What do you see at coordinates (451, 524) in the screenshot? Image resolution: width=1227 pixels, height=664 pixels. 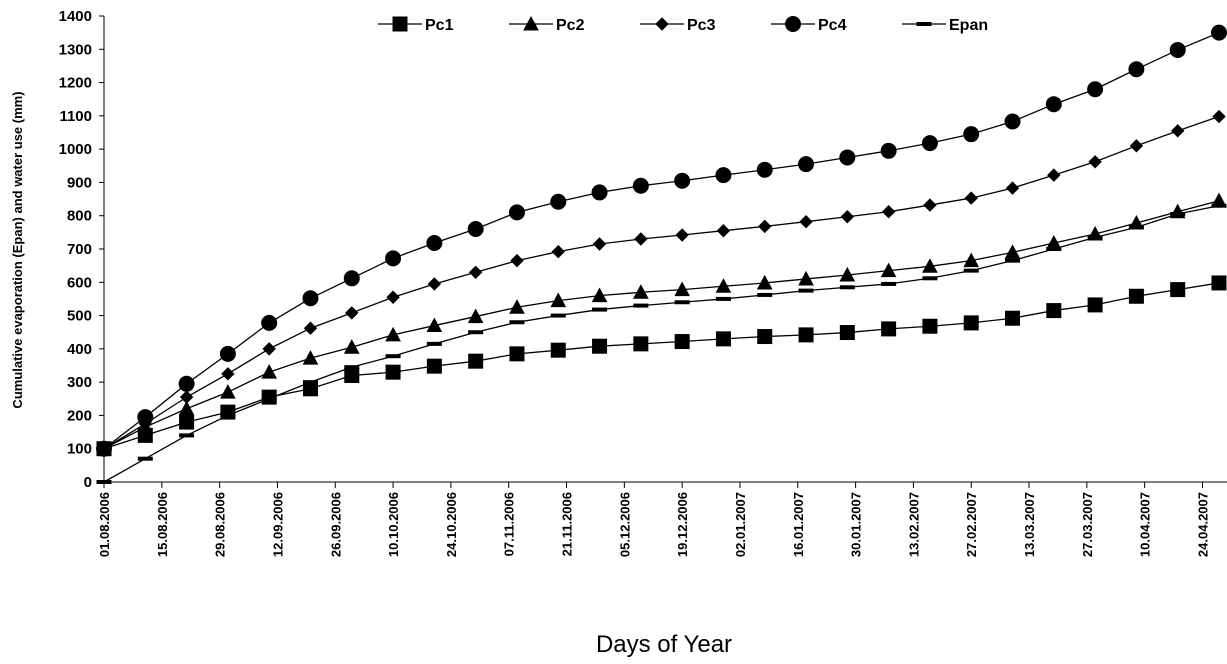 I see `x-tick-label: 24.10.2006` at bounding box center [451, 524].